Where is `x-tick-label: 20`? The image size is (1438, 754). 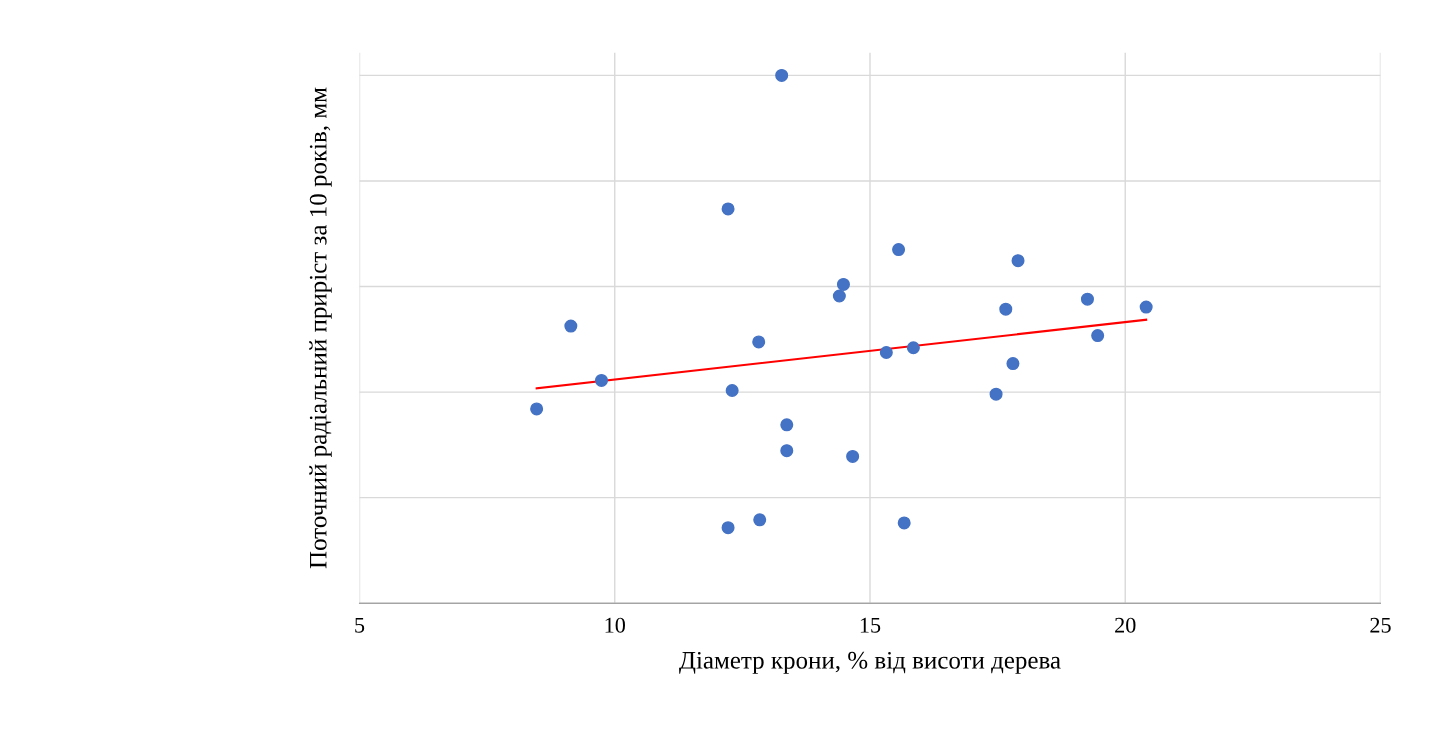
x-tick-label: 20 is located at coordinates (1125, 625).